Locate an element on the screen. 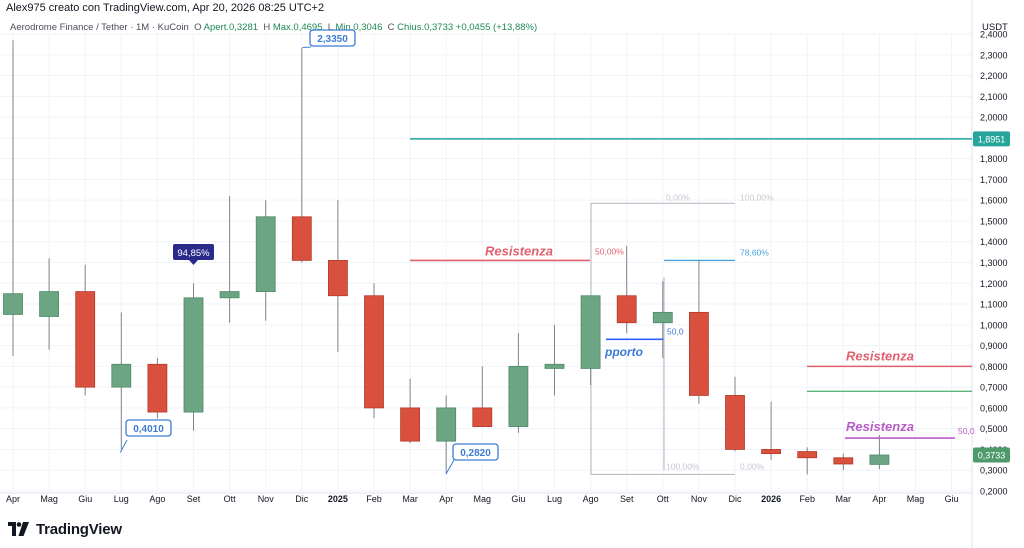  footer-brand-name: TradingView is located at coordinates (79, 529).